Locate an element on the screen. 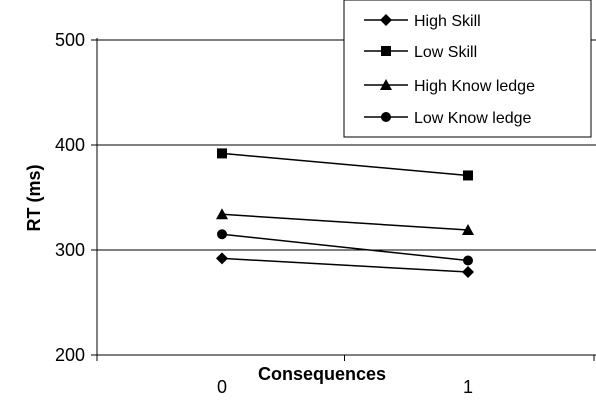 The width and height of the screenshot is (596, 409). y-tick-label-200: 200 is located at coordinates (70, 355).